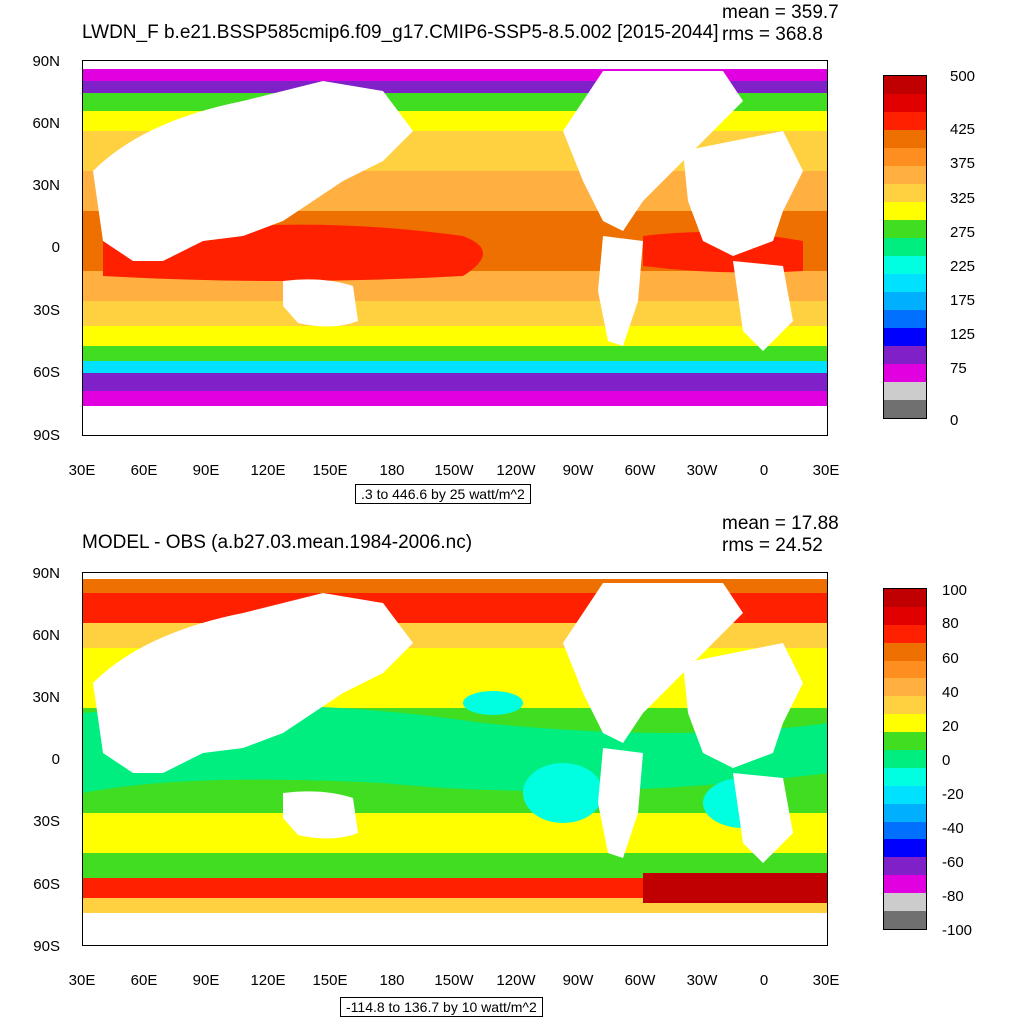 The height and width of the screenshot is (1024, 1024). Describe the element at coordinates (772, 545) in the screenshot. I see `panel-bottom-rms: rms = 24.52` at that location.